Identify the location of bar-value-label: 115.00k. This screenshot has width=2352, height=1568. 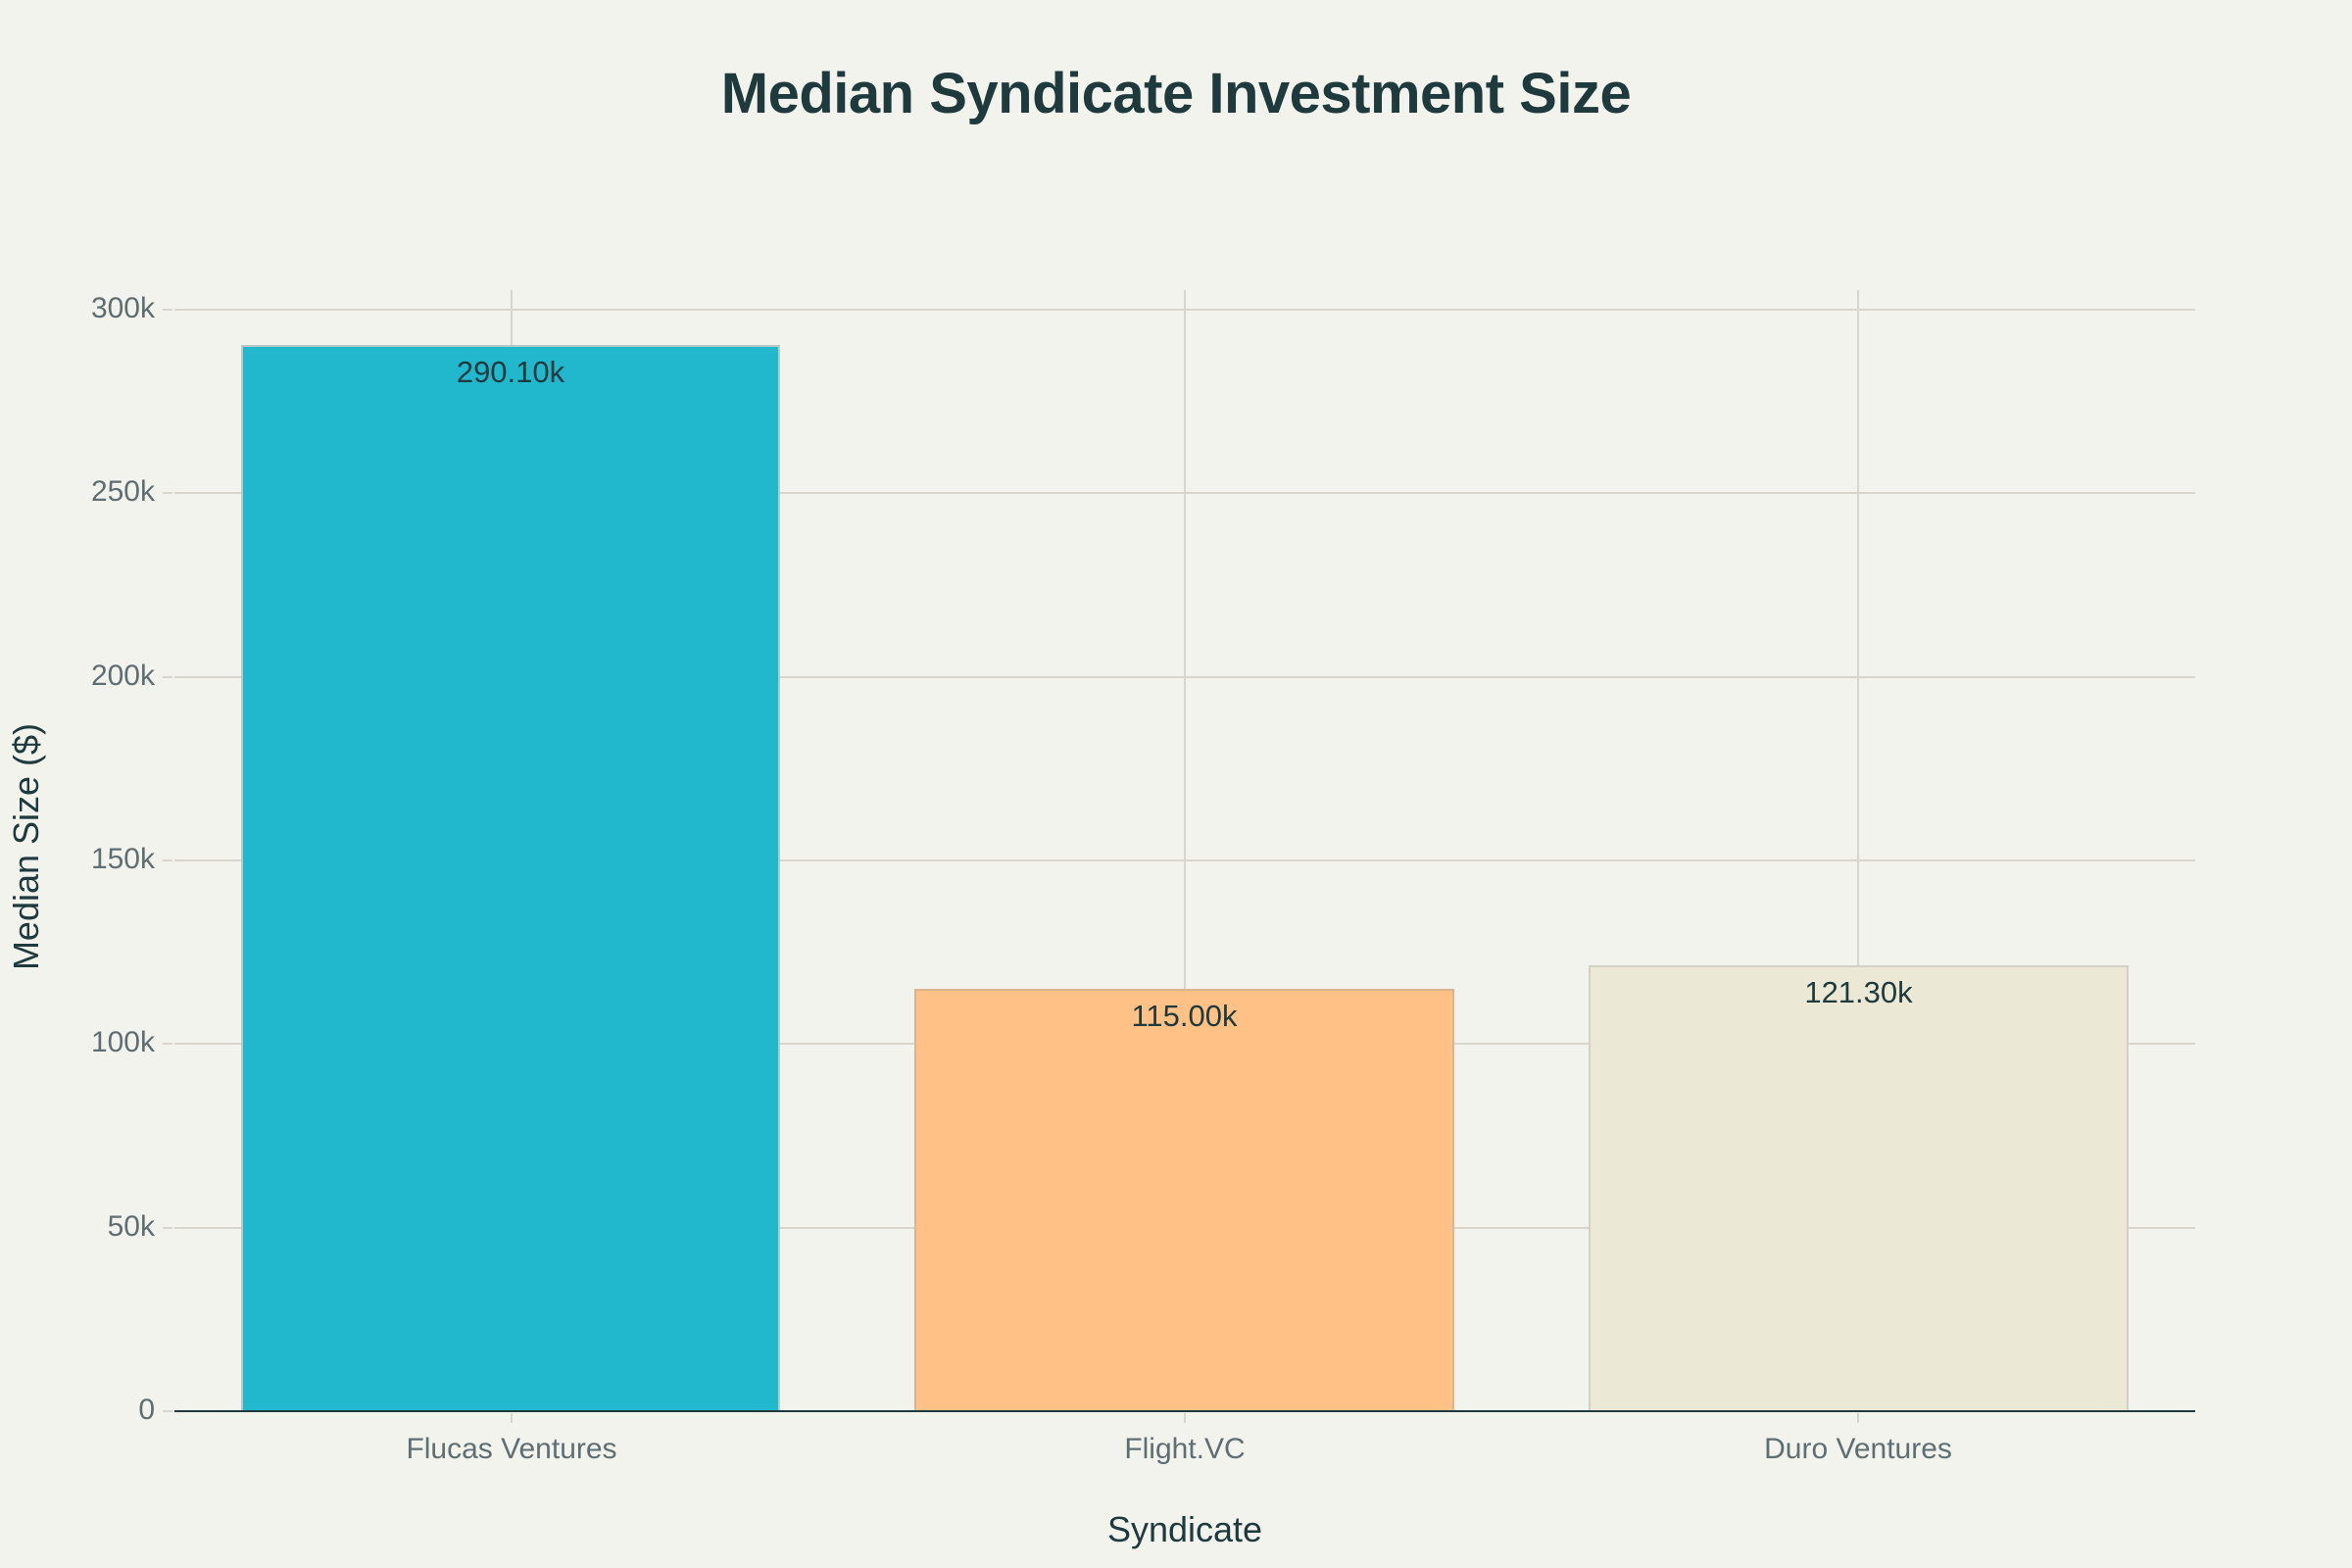
(1184, 1016).